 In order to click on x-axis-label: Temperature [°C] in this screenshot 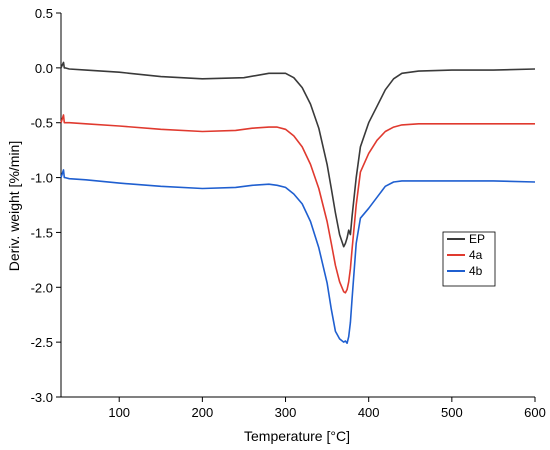, I will do `click(297, 436)`.